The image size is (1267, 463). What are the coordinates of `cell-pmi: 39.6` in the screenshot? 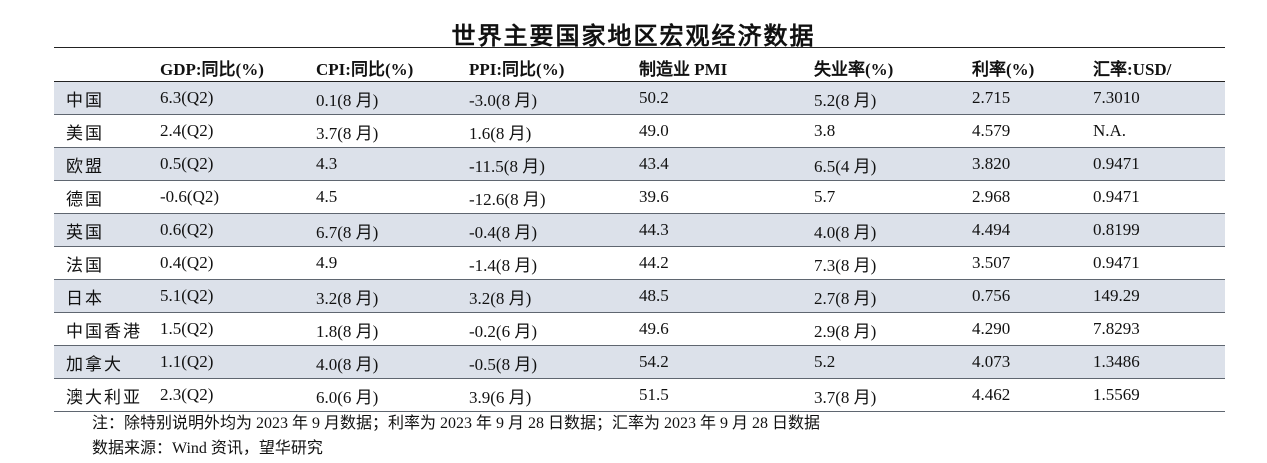 It's located at (726, 197).